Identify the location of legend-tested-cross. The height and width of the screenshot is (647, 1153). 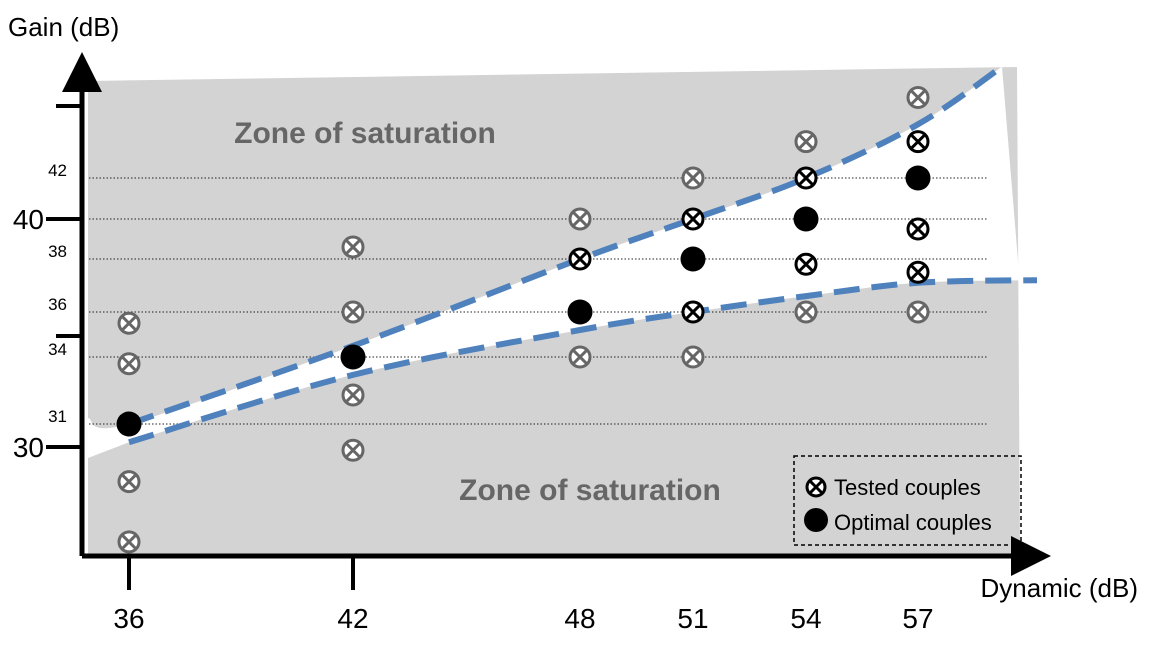
(816, 487).